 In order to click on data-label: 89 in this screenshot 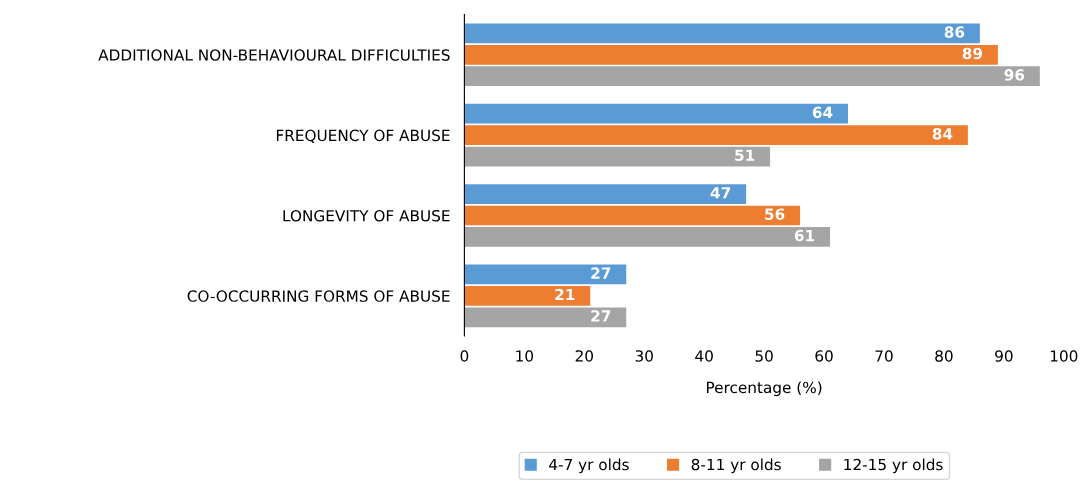, I will do `click(972, 53)`.